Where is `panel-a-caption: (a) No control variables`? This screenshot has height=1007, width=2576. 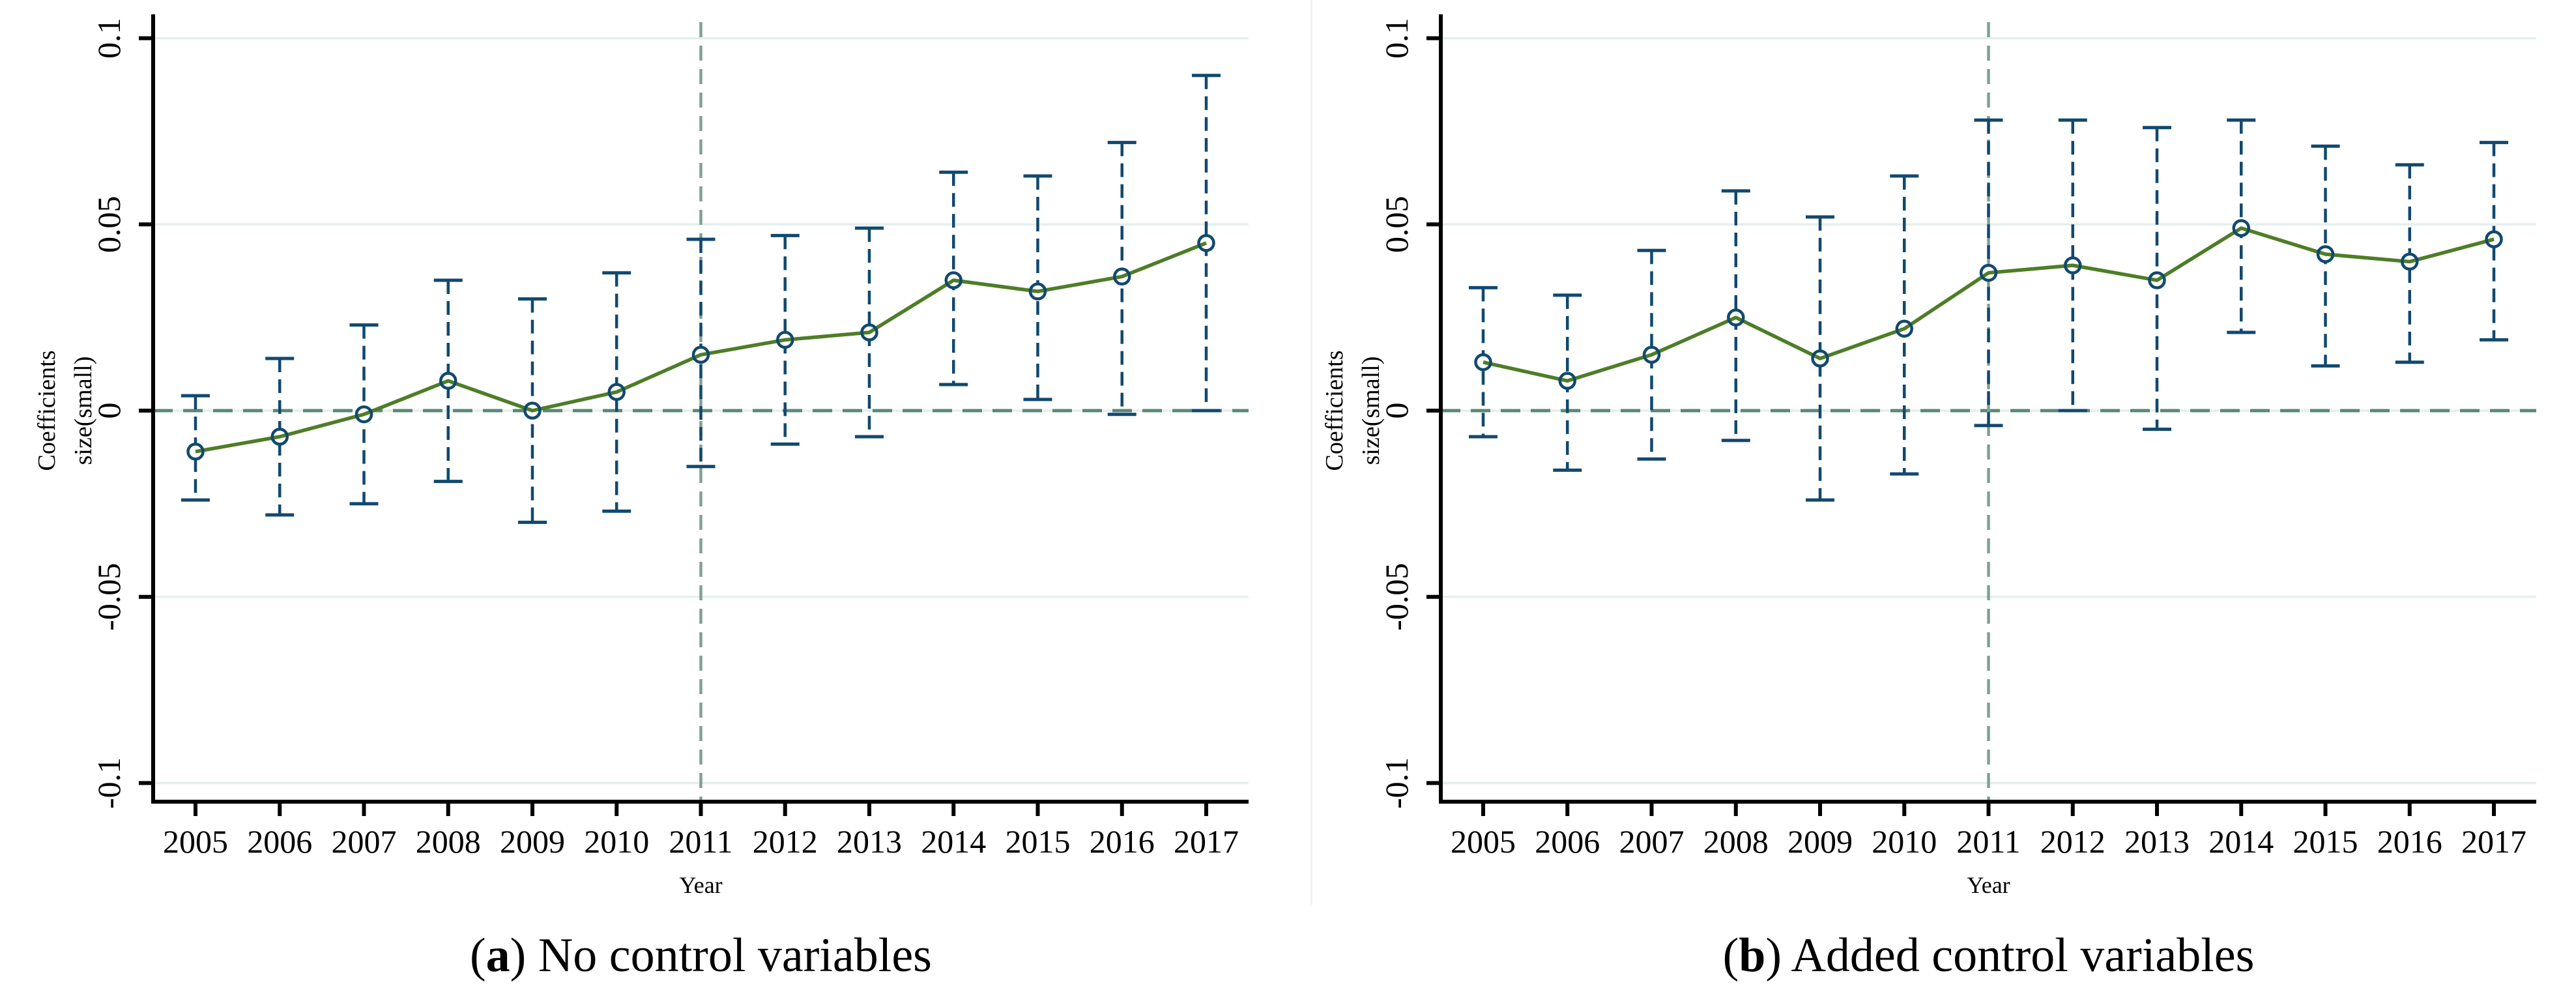
panel-a-caption: (a) No control variables is located at coordinates (701, 950).